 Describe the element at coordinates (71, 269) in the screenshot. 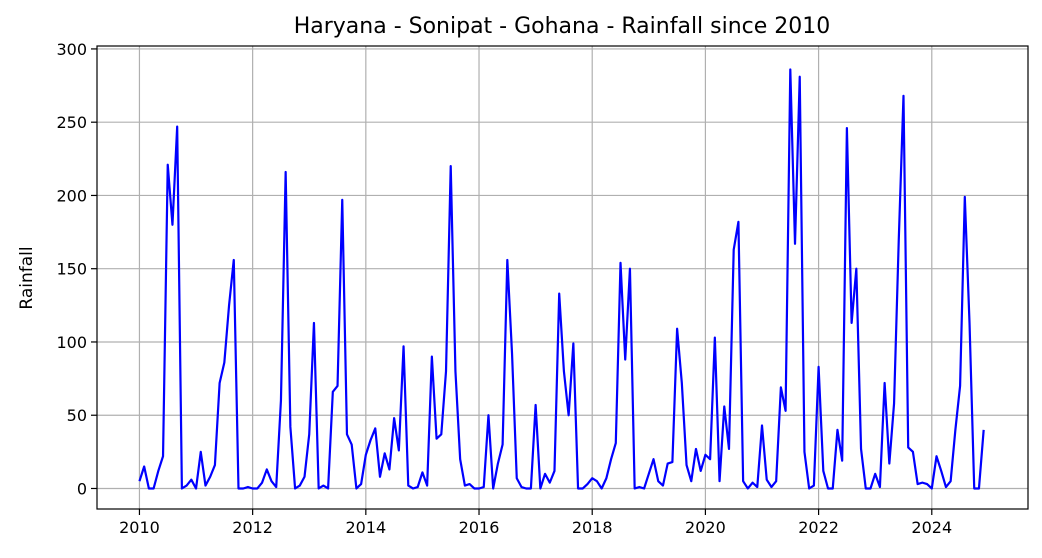

I see `y-tick-label: 150` at that location.